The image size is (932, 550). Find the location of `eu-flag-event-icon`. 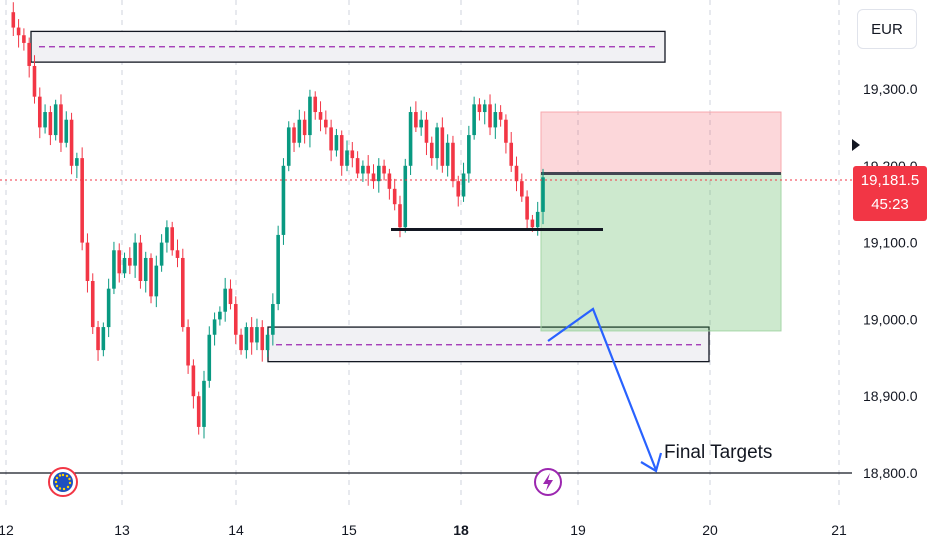

eu-flag-event-icon is located at coordinates (63, 482).